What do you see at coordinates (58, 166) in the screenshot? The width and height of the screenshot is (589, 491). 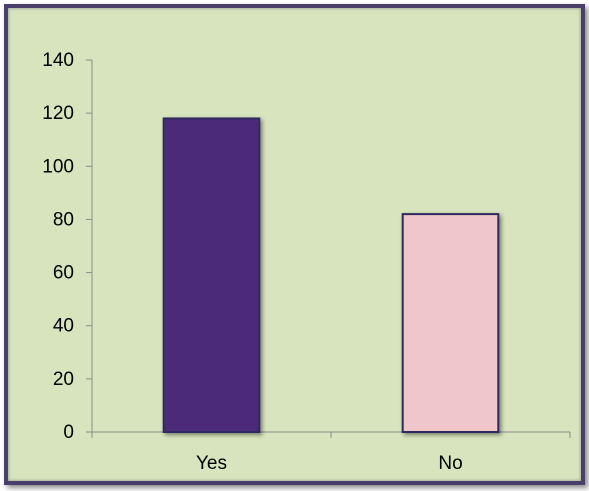 I see `y-tick-label: 100` at bounding box center [58, 166].